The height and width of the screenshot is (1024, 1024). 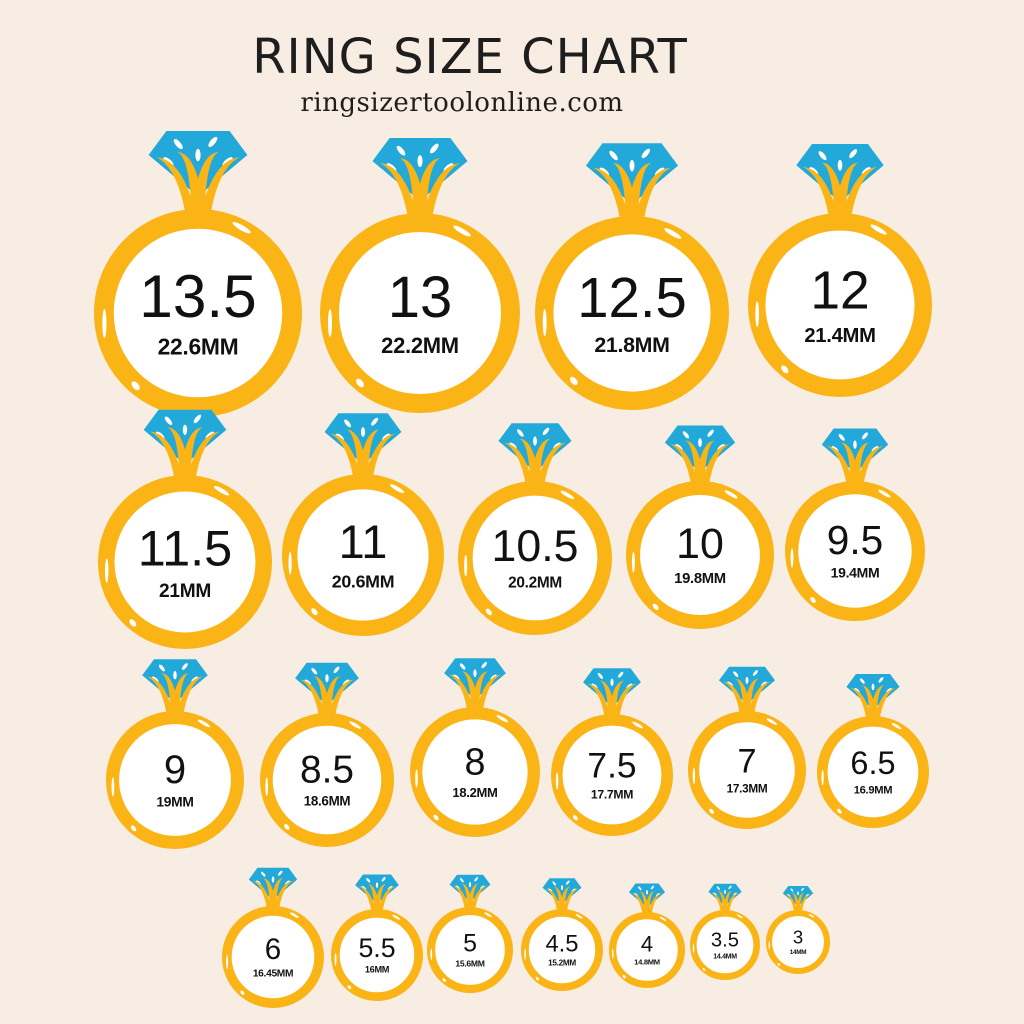 I want to click on ring-size-item: 9.5 19.4MM, so click(x=855, y=524).